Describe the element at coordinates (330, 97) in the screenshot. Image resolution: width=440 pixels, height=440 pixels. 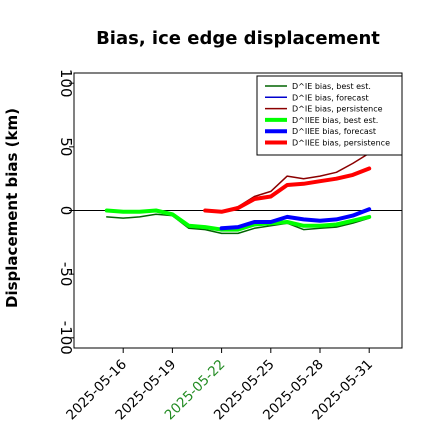
I see `legend-entry: D^IE bias, forecast` at that location.